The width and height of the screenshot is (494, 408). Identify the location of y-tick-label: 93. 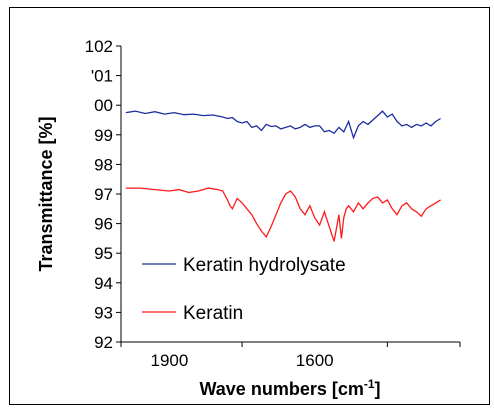
(103, 312).